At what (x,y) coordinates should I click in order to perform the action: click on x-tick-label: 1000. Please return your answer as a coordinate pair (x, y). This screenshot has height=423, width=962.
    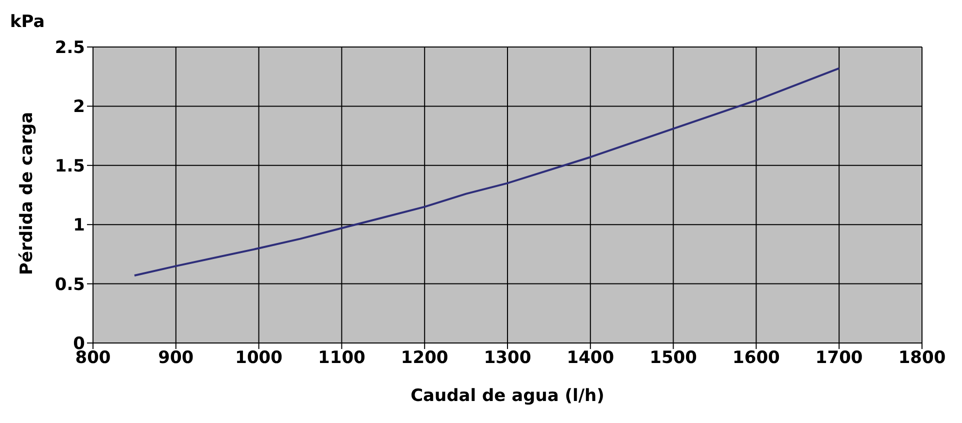
    Looking at the image, I should click on (259, 358).